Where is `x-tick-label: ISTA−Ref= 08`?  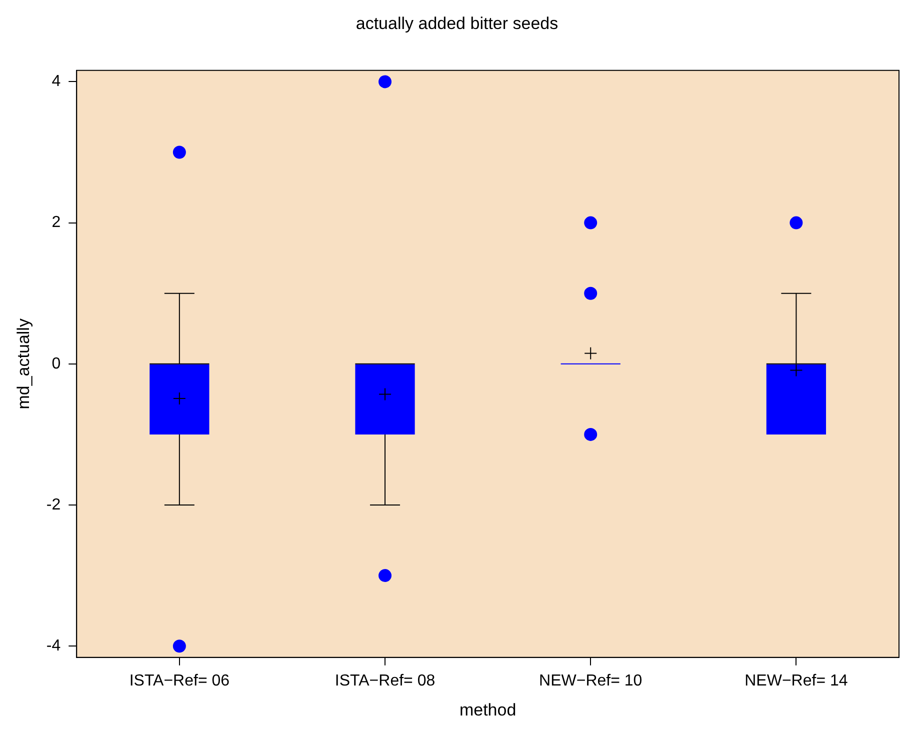
x-tick-label: ISTA−Ref= 08 is located at coordinates (385, 681).